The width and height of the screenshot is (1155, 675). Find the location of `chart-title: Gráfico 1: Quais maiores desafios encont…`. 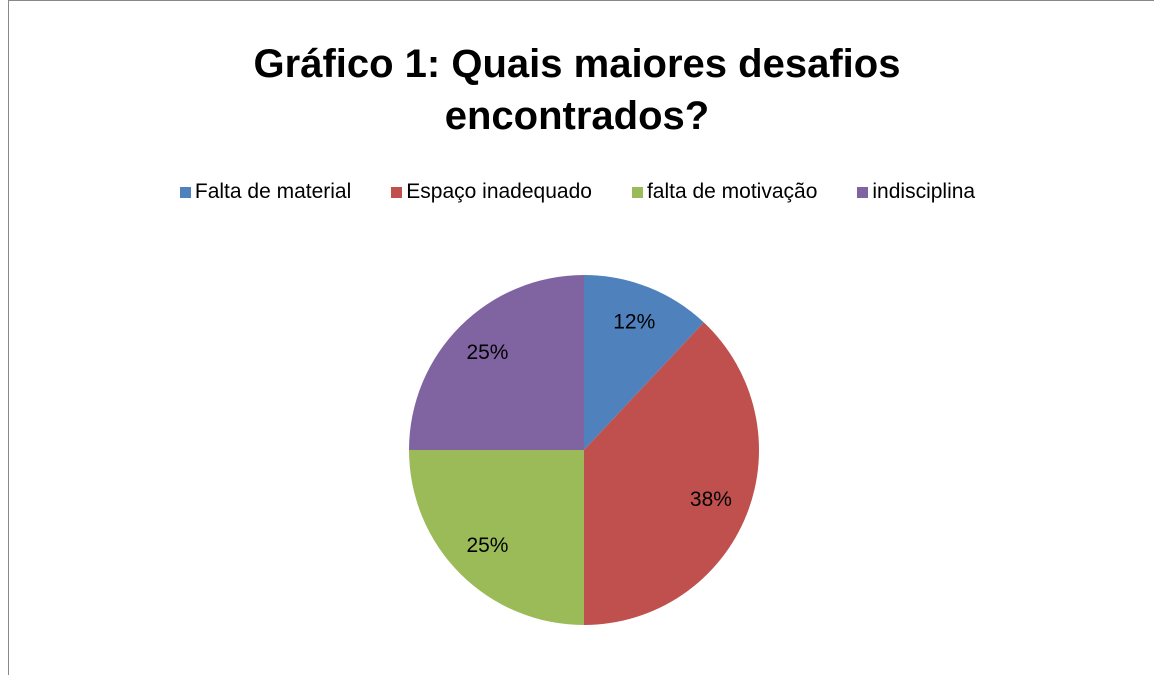

chart-title: Gráfico 1: Quais maiores desafios encont… is located at coordinates (577, 90).